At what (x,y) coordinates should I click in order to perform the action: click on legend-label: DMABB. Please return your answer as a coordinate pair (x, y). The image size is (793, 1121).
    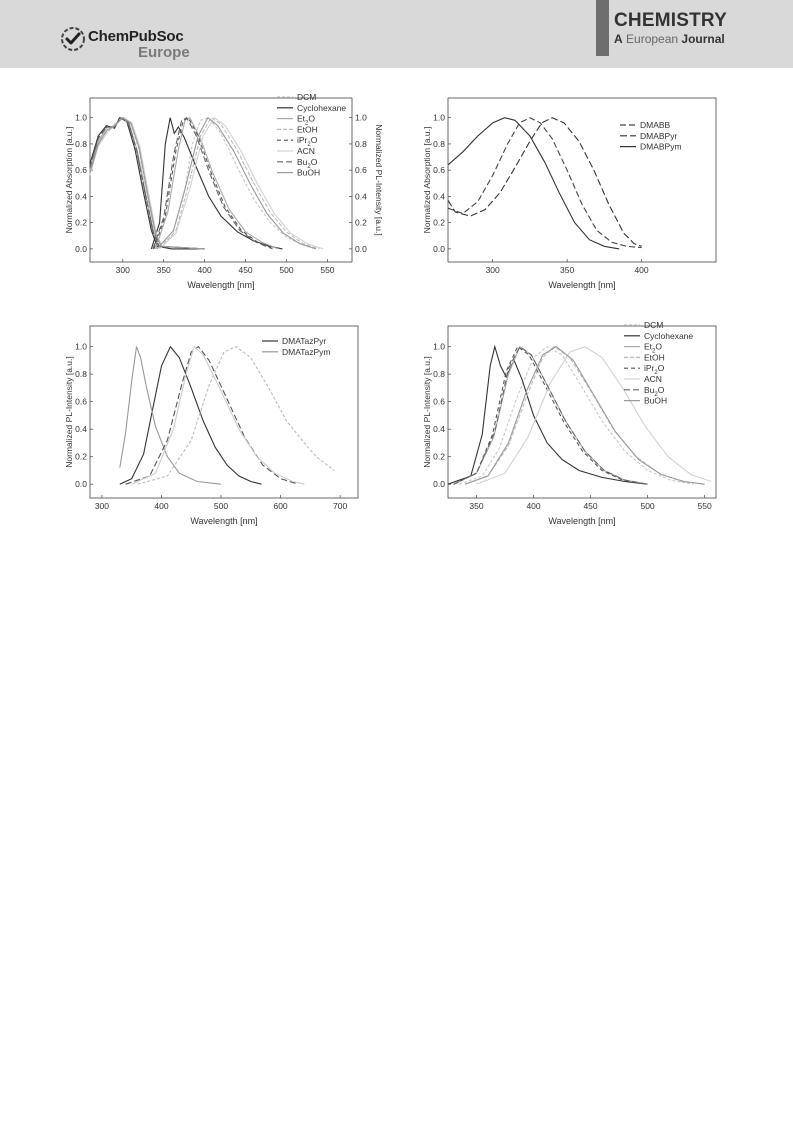
    Looking at the image, I should click on (655, 125).